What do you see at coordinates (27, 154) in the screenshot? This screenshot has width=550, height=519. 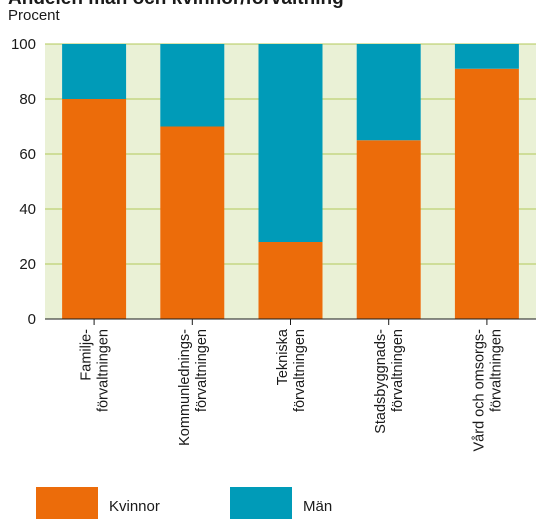 I see `y-tick-label: 60` at bounding box center [27, 154].